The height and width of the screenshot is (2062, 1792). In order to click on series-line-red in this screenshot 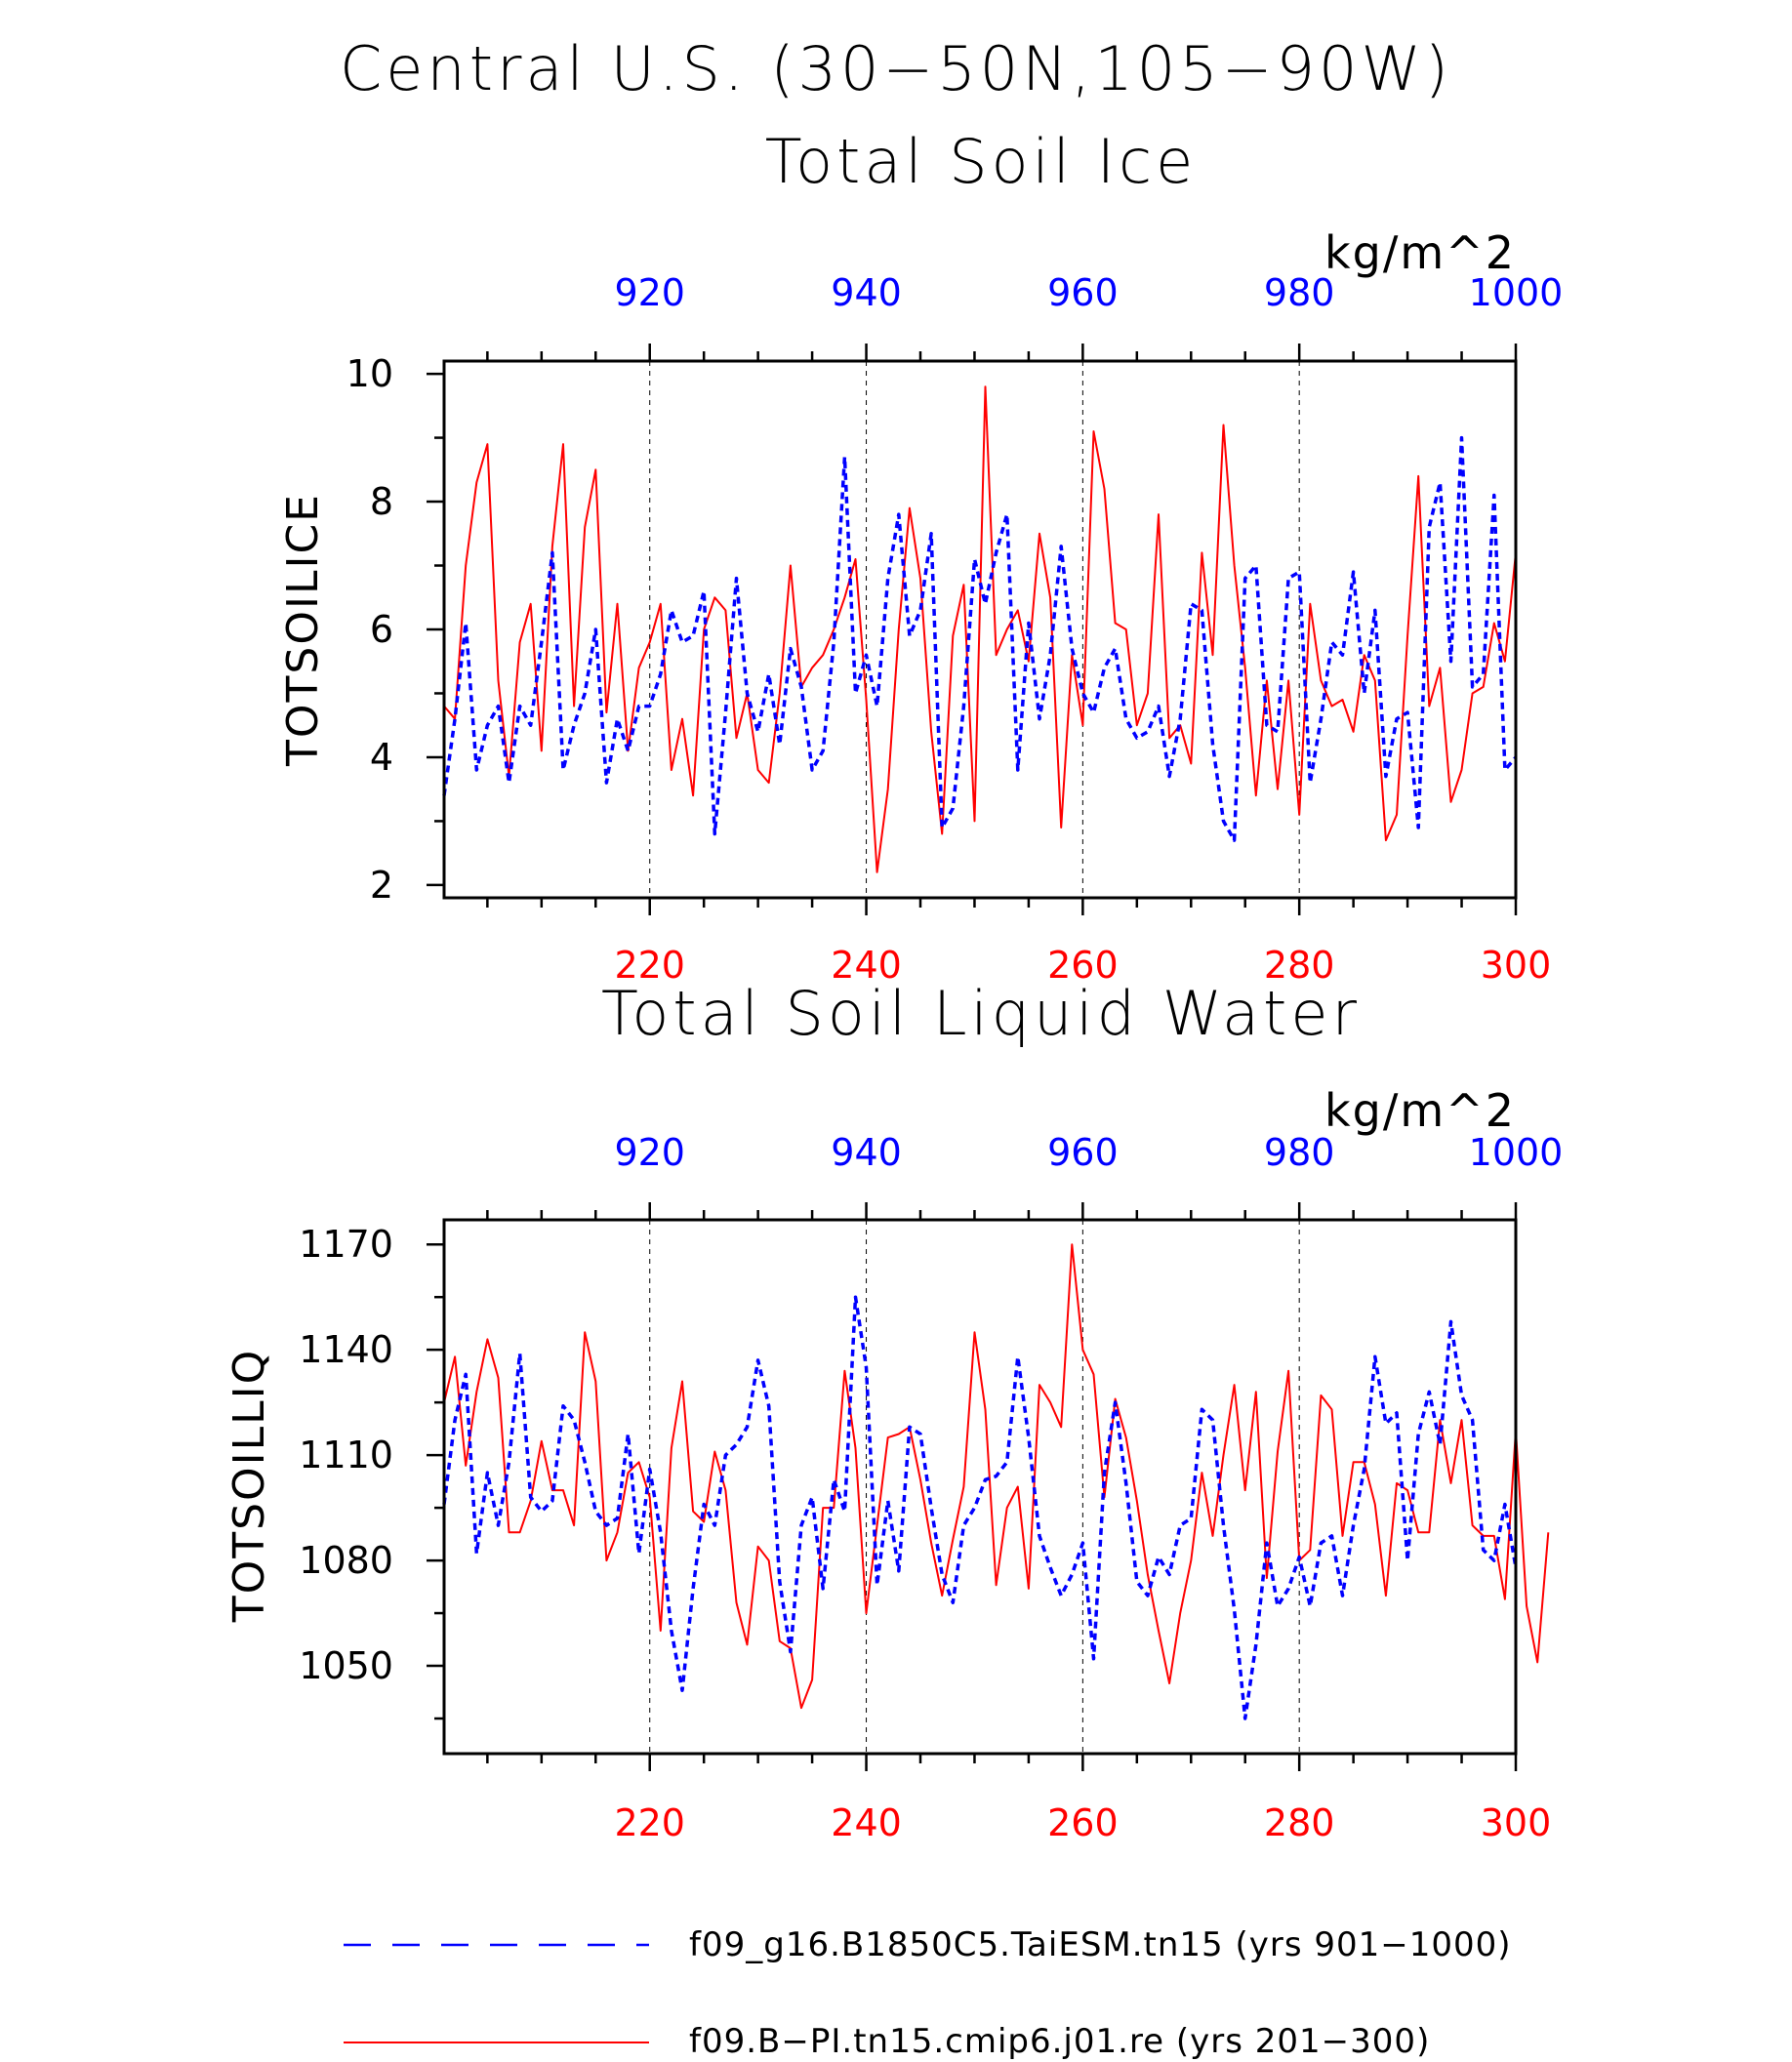, I will do `click(980, 629)`.